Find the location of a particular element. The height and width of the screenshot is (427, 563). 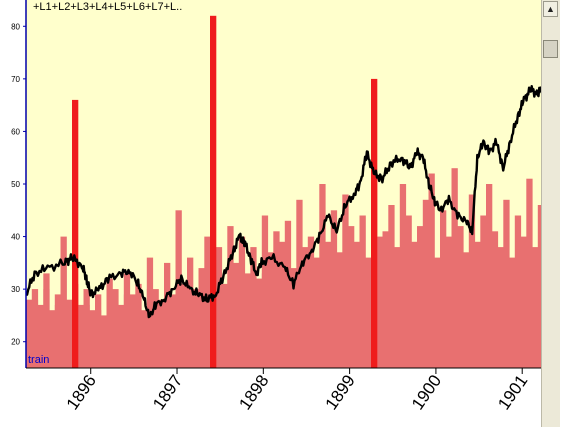

legend-text: +L1+L2+L3+L4+L5+L6+L7+L.. is located at coordinates (107, 7).